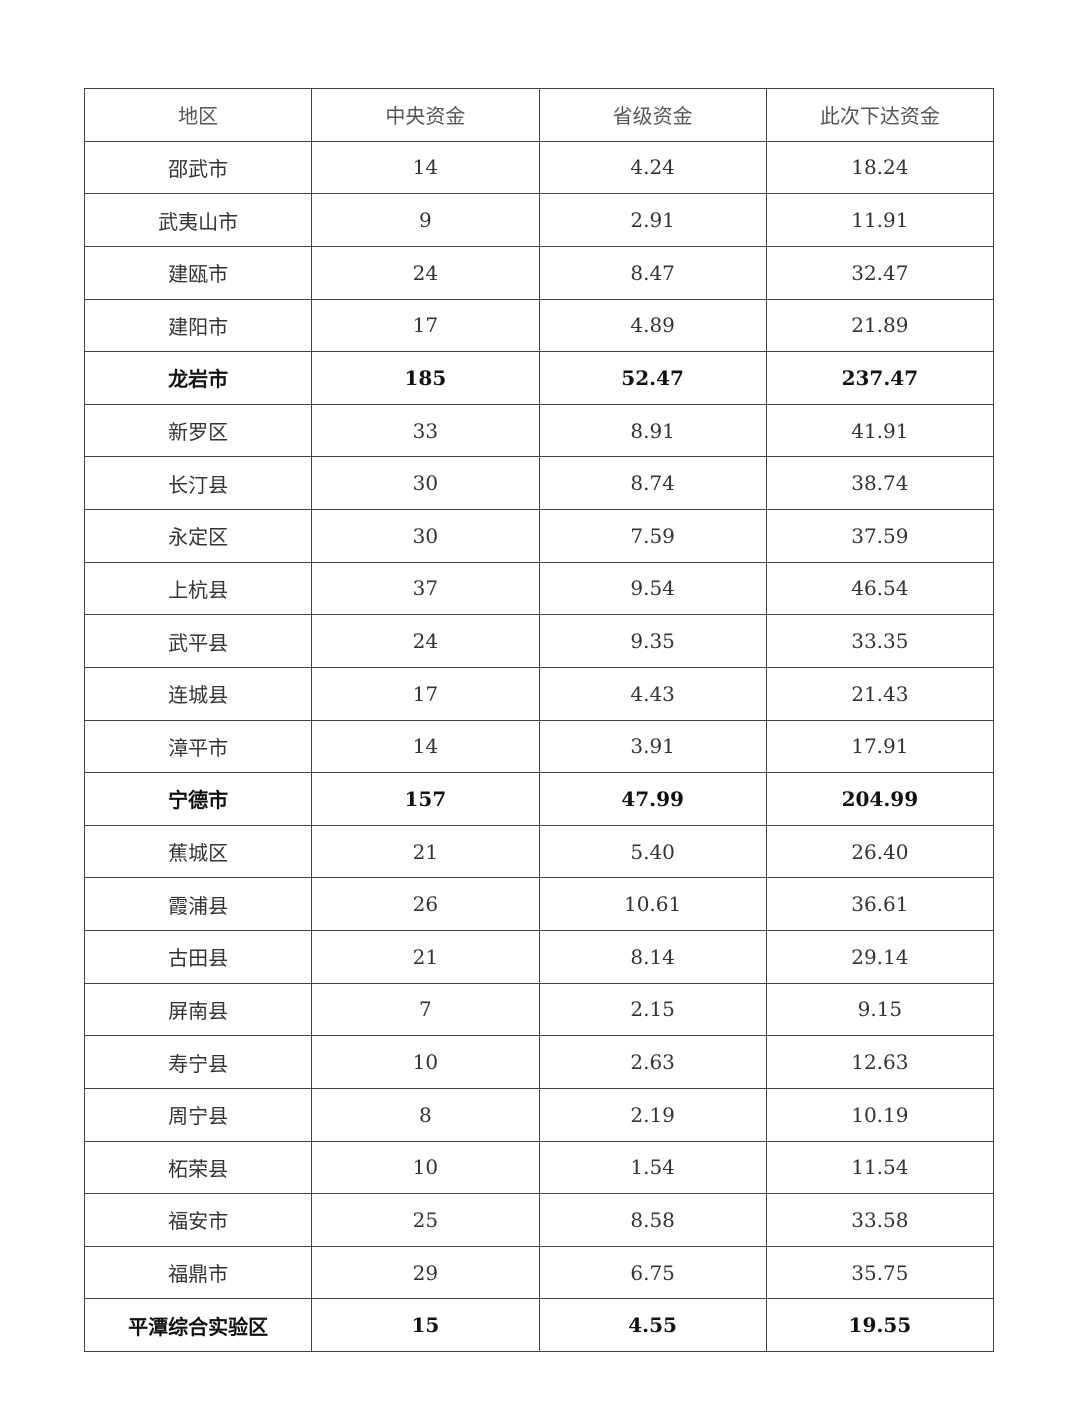 The image size is (1080, 1420). I want to click on table-row: 永定区 30 7.59 37.59, so click(539, 536).